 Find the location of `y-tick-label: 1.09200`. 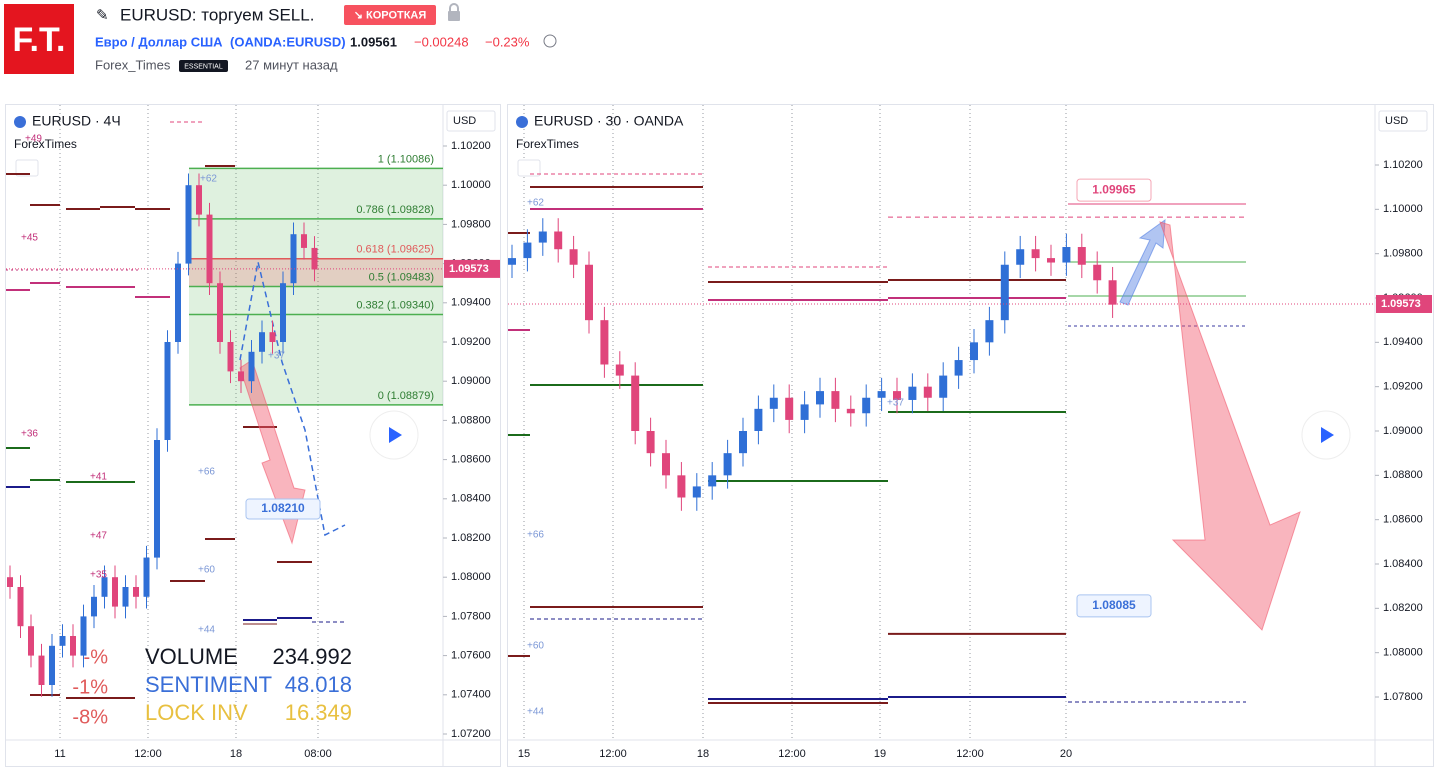

y-tick-label: 1.09200 is located at coordinates (1403, 387).